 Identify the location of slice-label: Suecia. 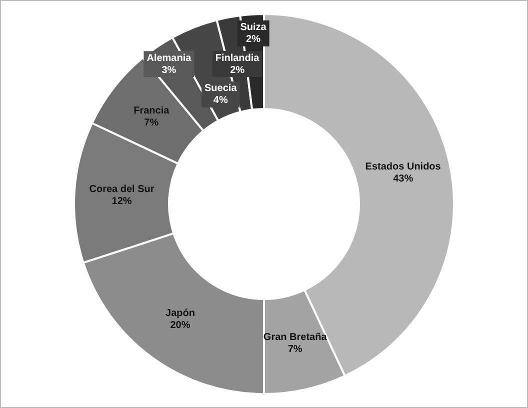
(221, 88).